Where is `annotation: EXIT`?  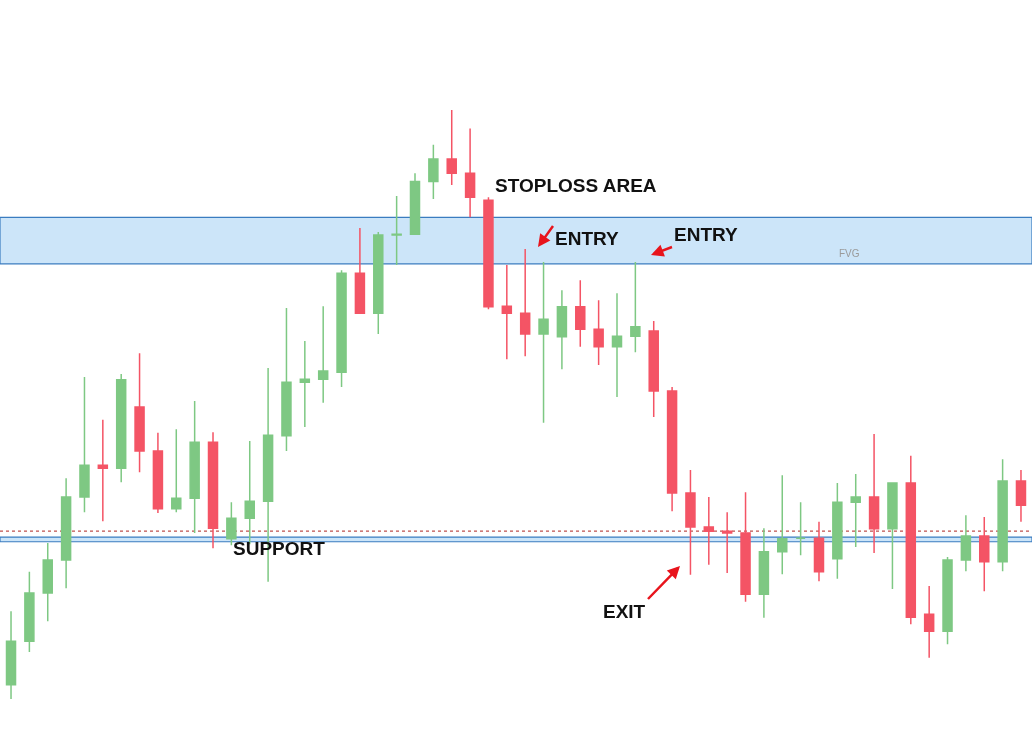
annotation: EXIT is located at coordinates (624, 611).